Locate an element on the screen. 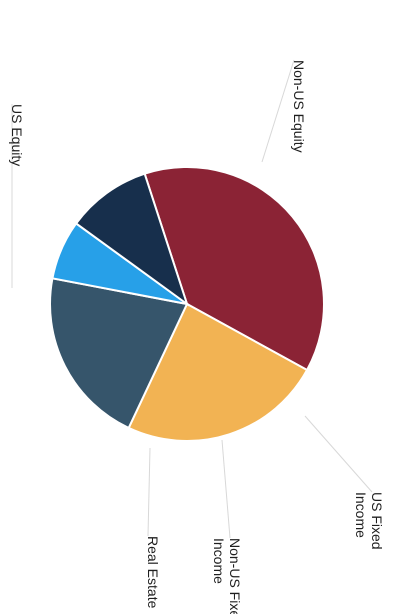  leader-line-us-fixed-income is located at coordinates (338, 454).